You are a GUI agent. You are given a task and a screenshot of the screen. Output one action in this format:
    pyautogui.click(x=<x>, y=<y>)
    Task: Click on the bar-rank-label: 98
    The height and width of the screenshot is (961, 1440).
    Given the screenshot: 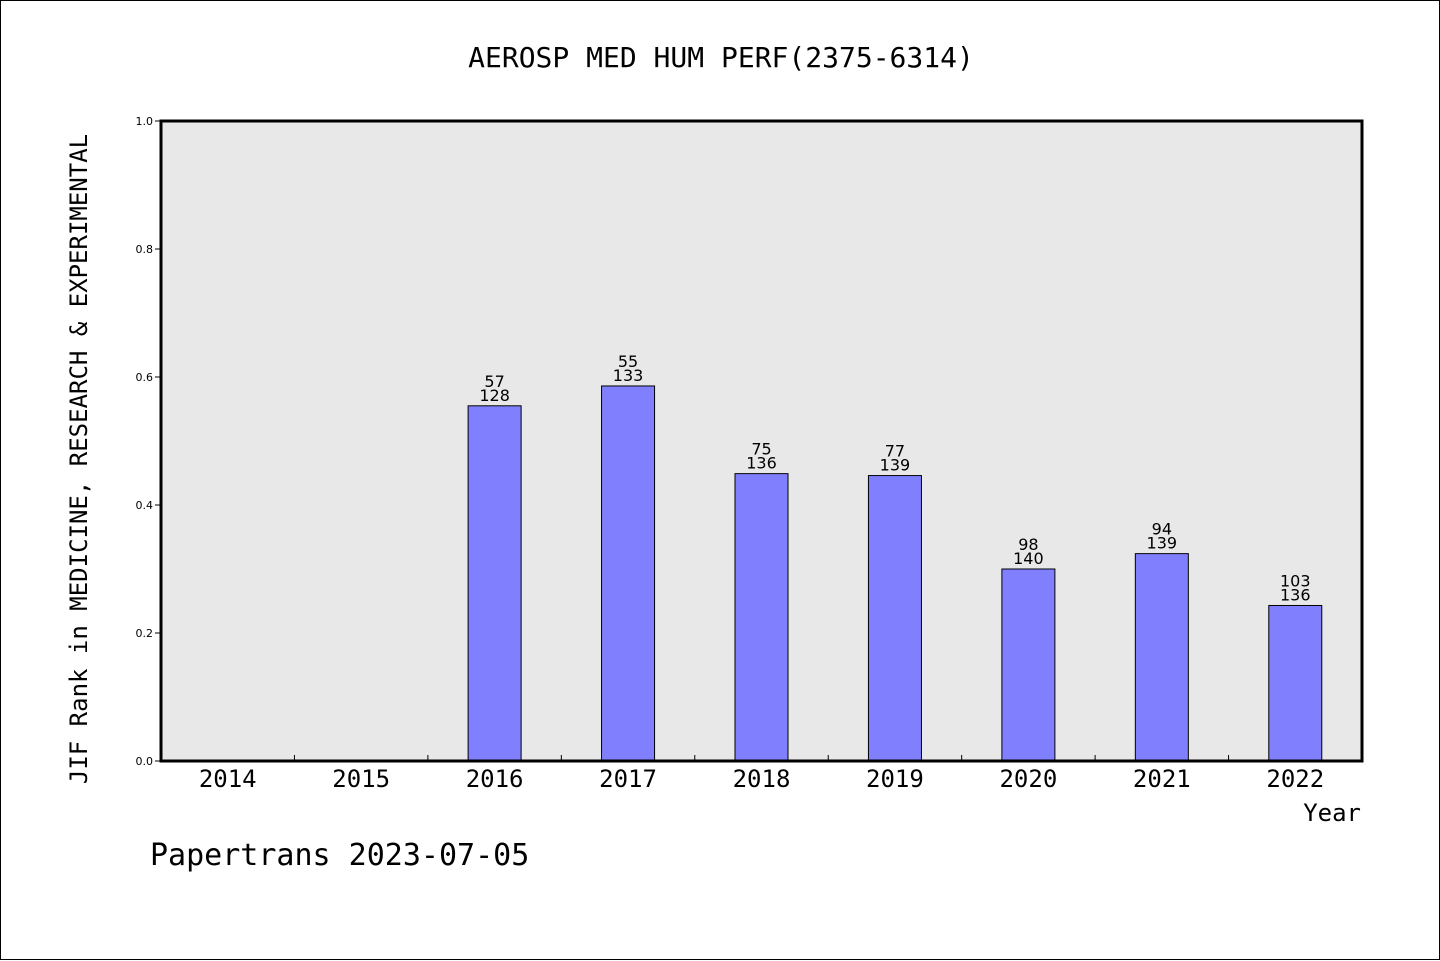 What is the action you would take?
    pyautogui.click(x=1028, y=544)
    